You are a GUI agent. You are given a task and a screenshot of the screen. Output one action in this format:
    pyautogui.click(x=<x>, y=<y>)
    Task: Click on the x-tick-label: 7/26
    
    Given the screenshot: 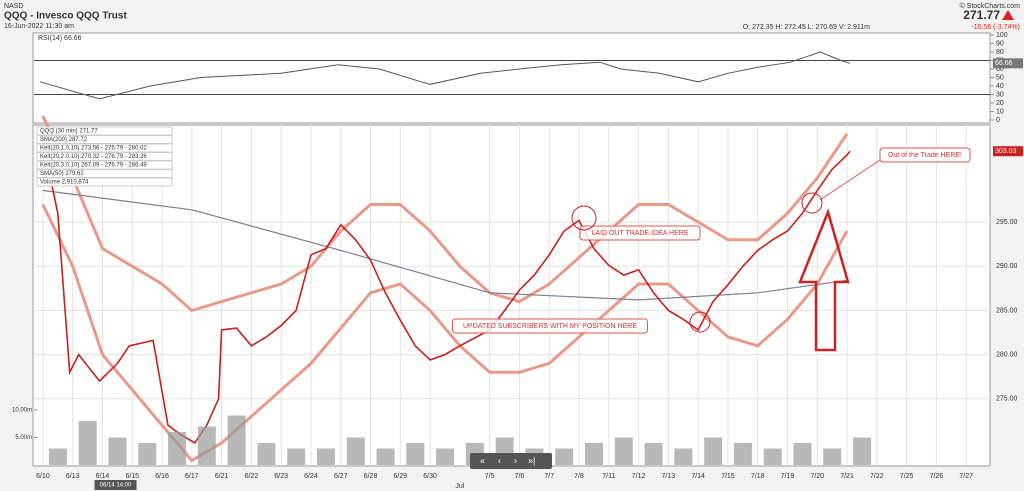 What is the action you would take?
    pyautogui.click(x=937, y=476)
    